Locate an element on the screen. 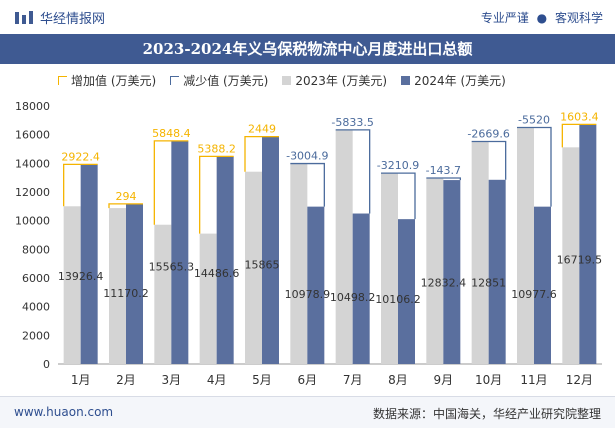 The image size is (615, 428). x-tick-label-9: 9月 is located at coordinates (444, 380).